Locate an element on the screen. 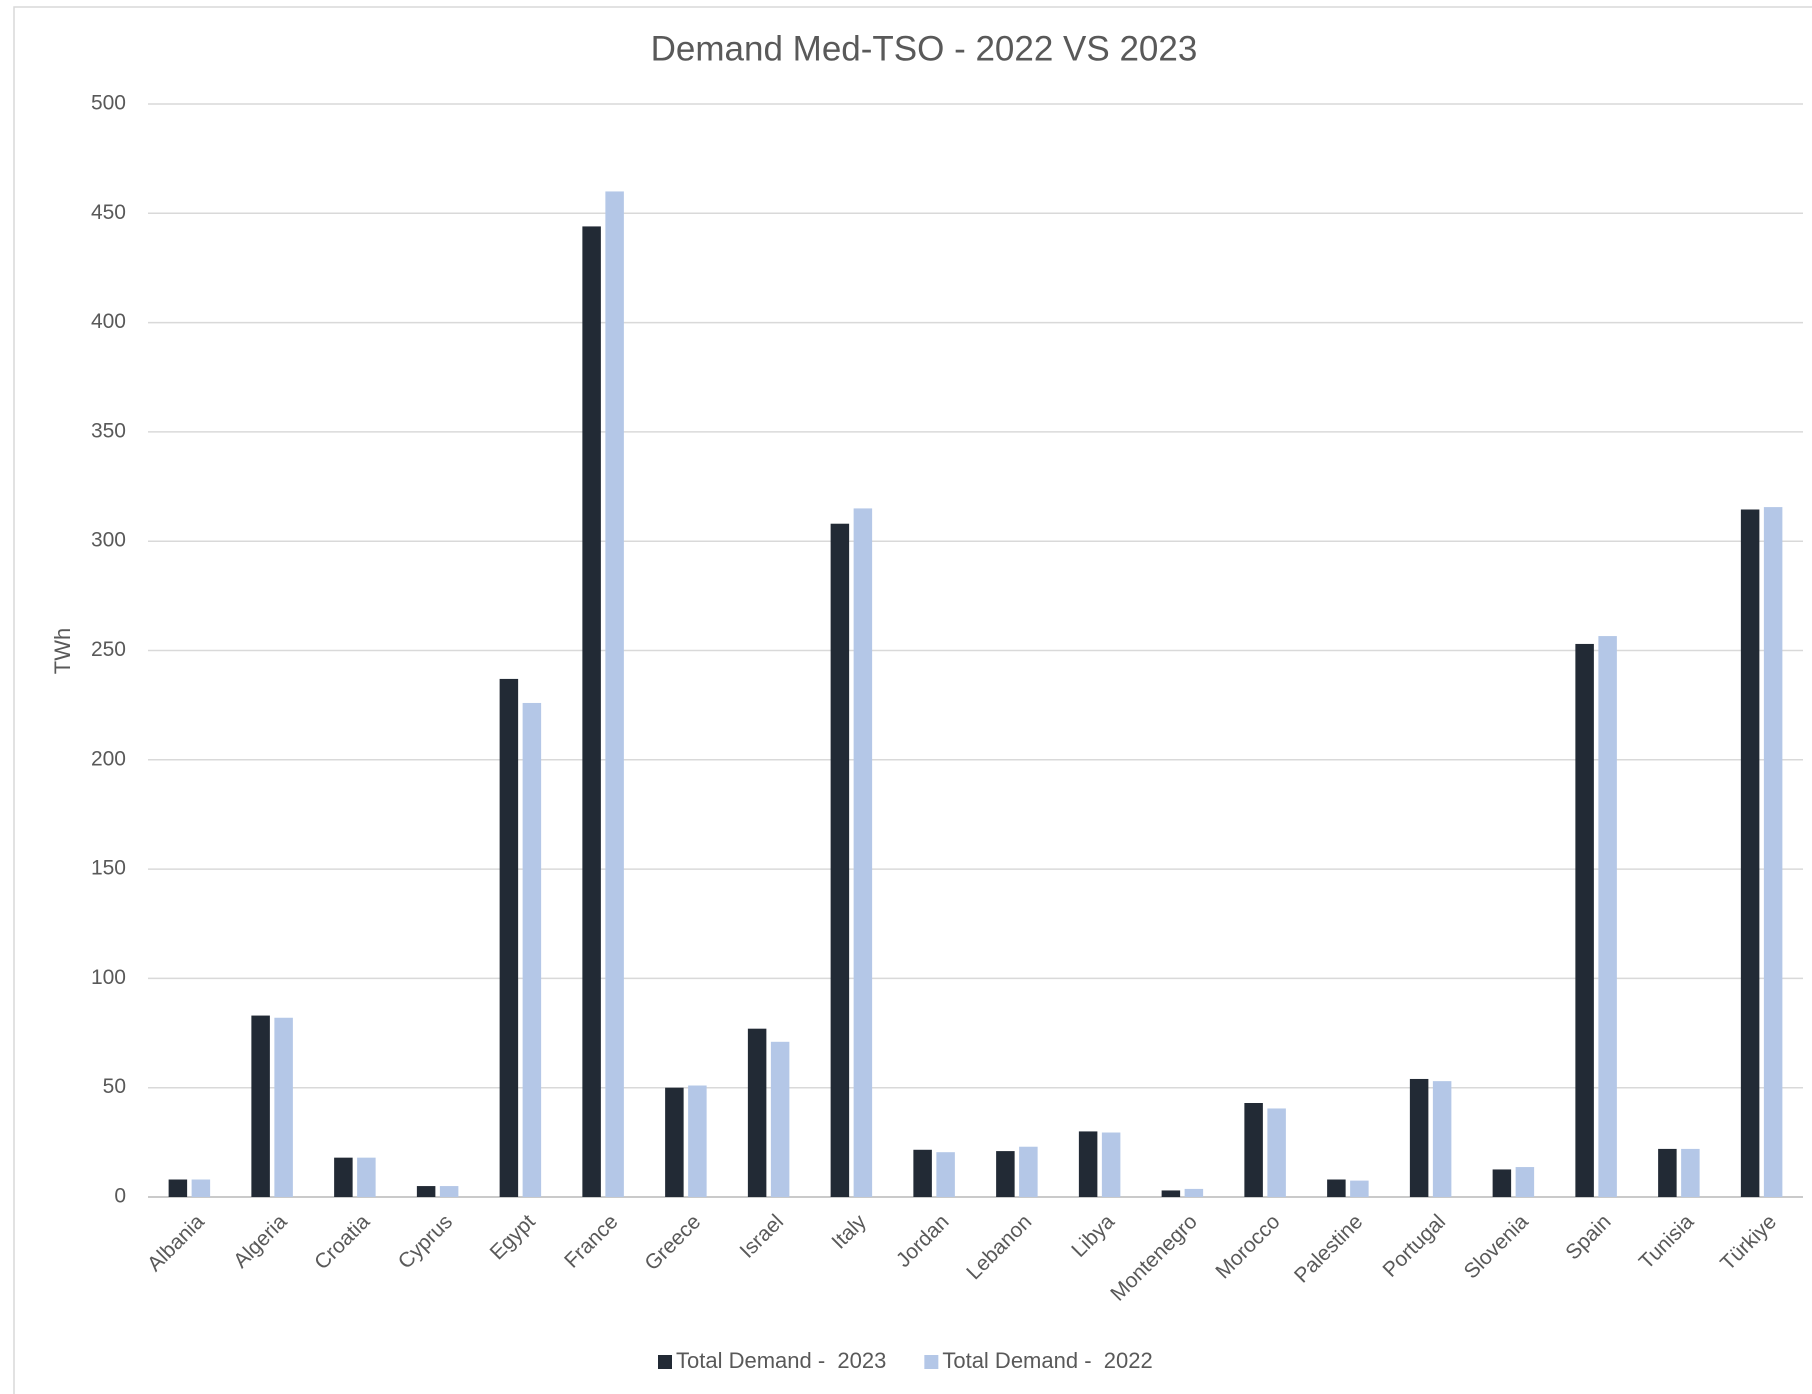  x-tick-label: Albania is located at coordinates (176, 1243).